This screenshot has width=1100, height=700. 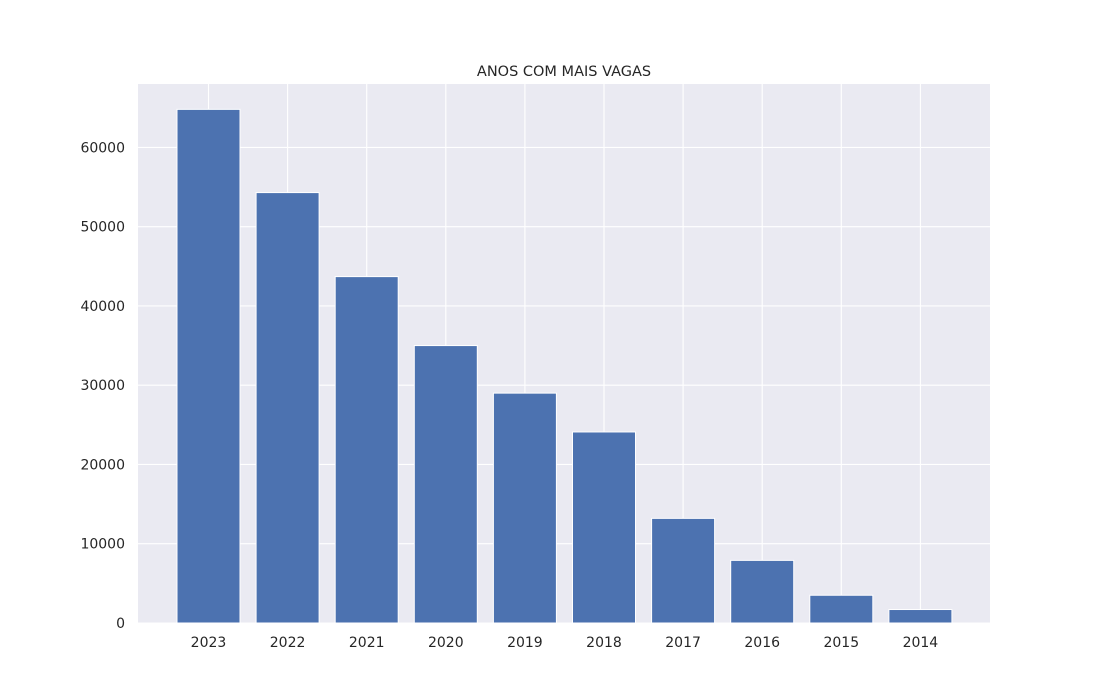 I want to click on x-tick-label: 2017, so click(x=683, y=643).